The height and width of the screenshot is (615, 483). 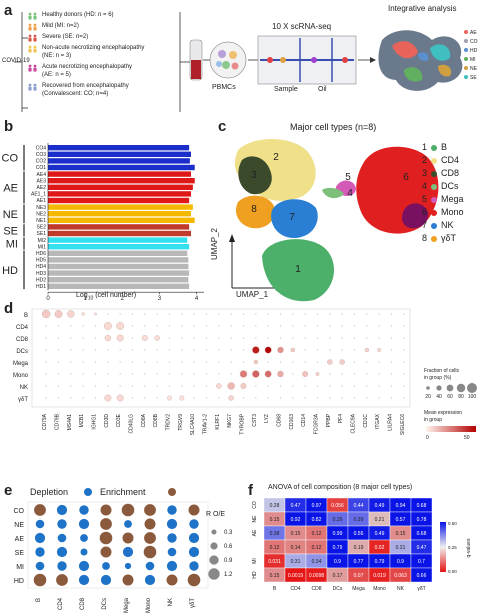 What do you see at coordinates (171, 602) in the screenshot?
I see `col-label: NK` at bounding box center [171, 602].